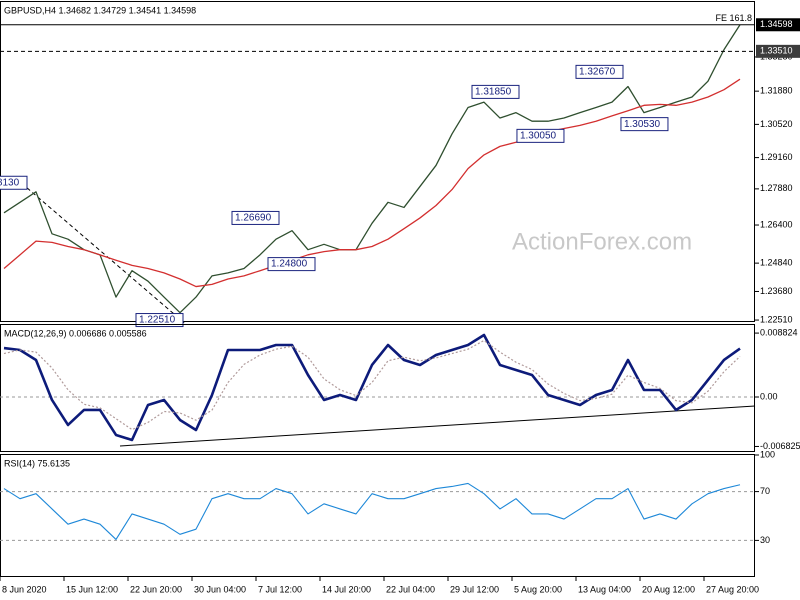 This screenshot has width=800, height=600. What do you see at coordinates (437, 426) in the screenshot?
I see `trendline` at bounding box center [437, 426].